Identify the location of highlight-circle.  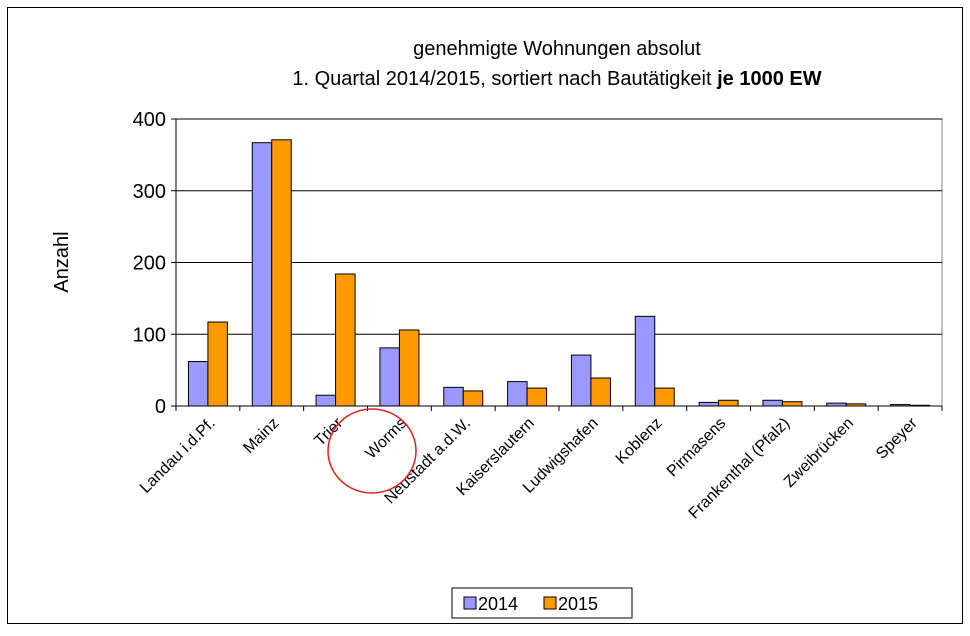
(372, 451).